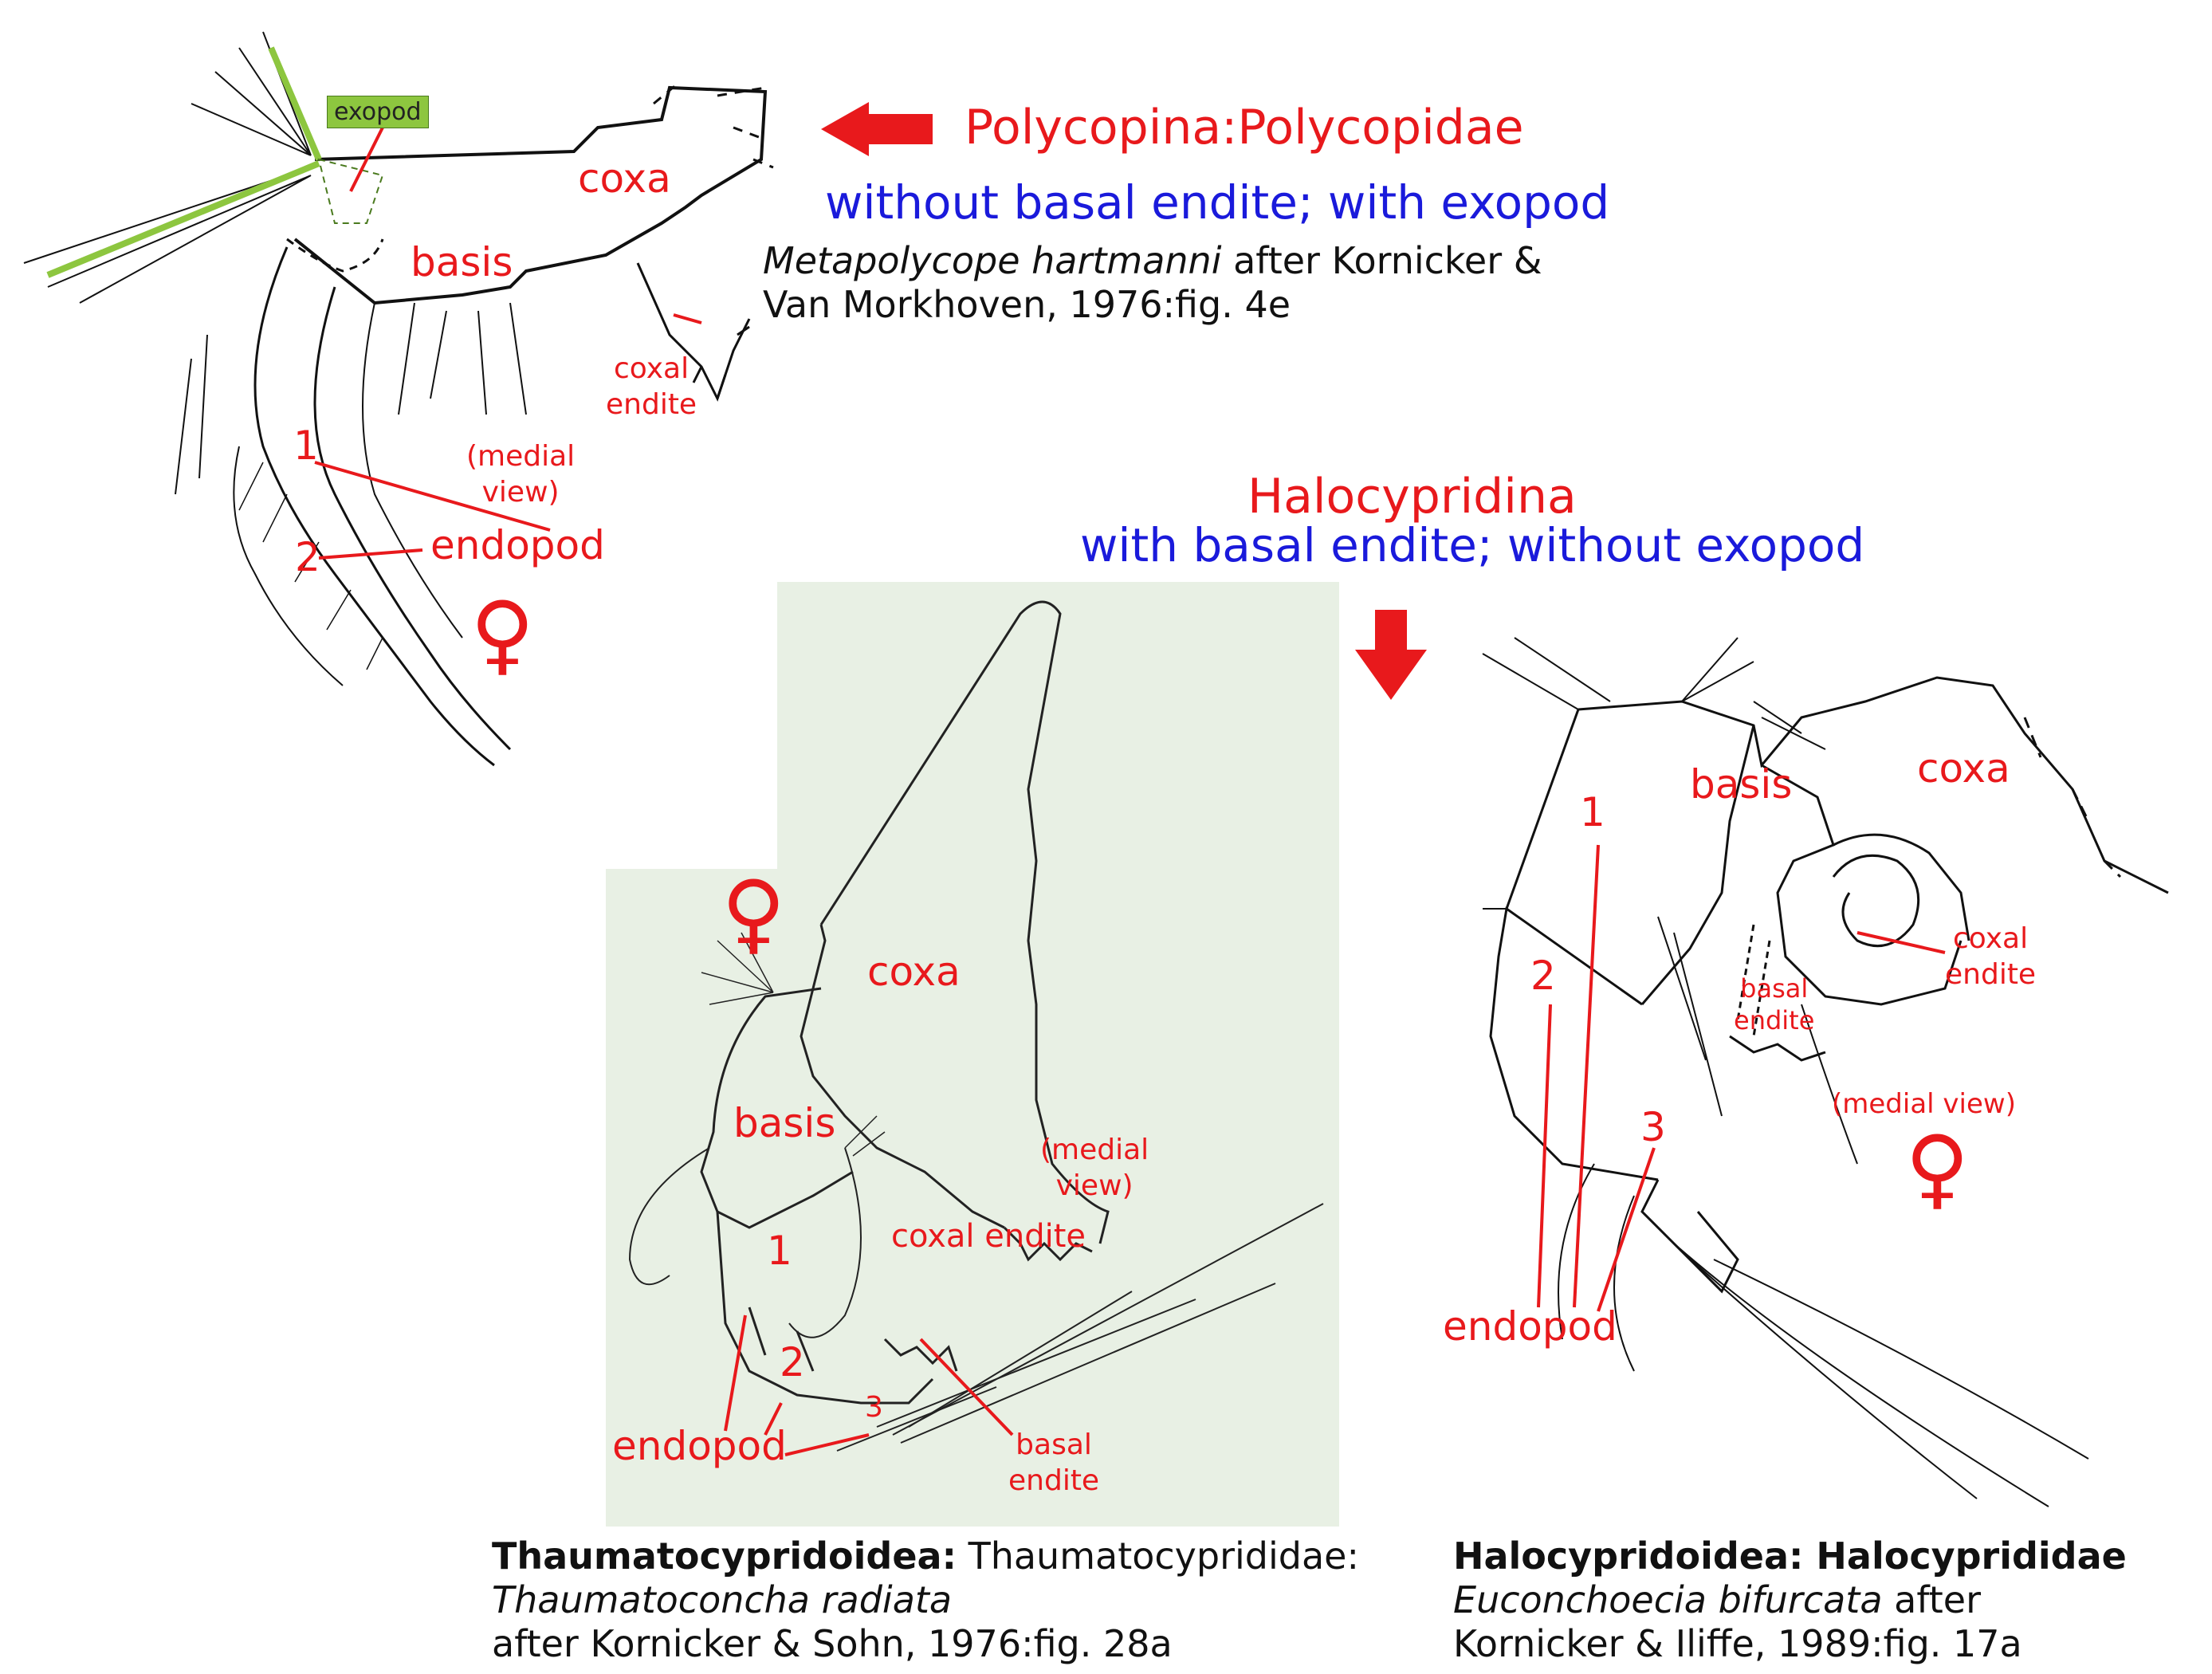 Image resolution: width=2212 pixels, height=1674 pixels. Describe the element at coordinates (378, 112) in the screenshot. I see `exopod-label: exopod` at that location.